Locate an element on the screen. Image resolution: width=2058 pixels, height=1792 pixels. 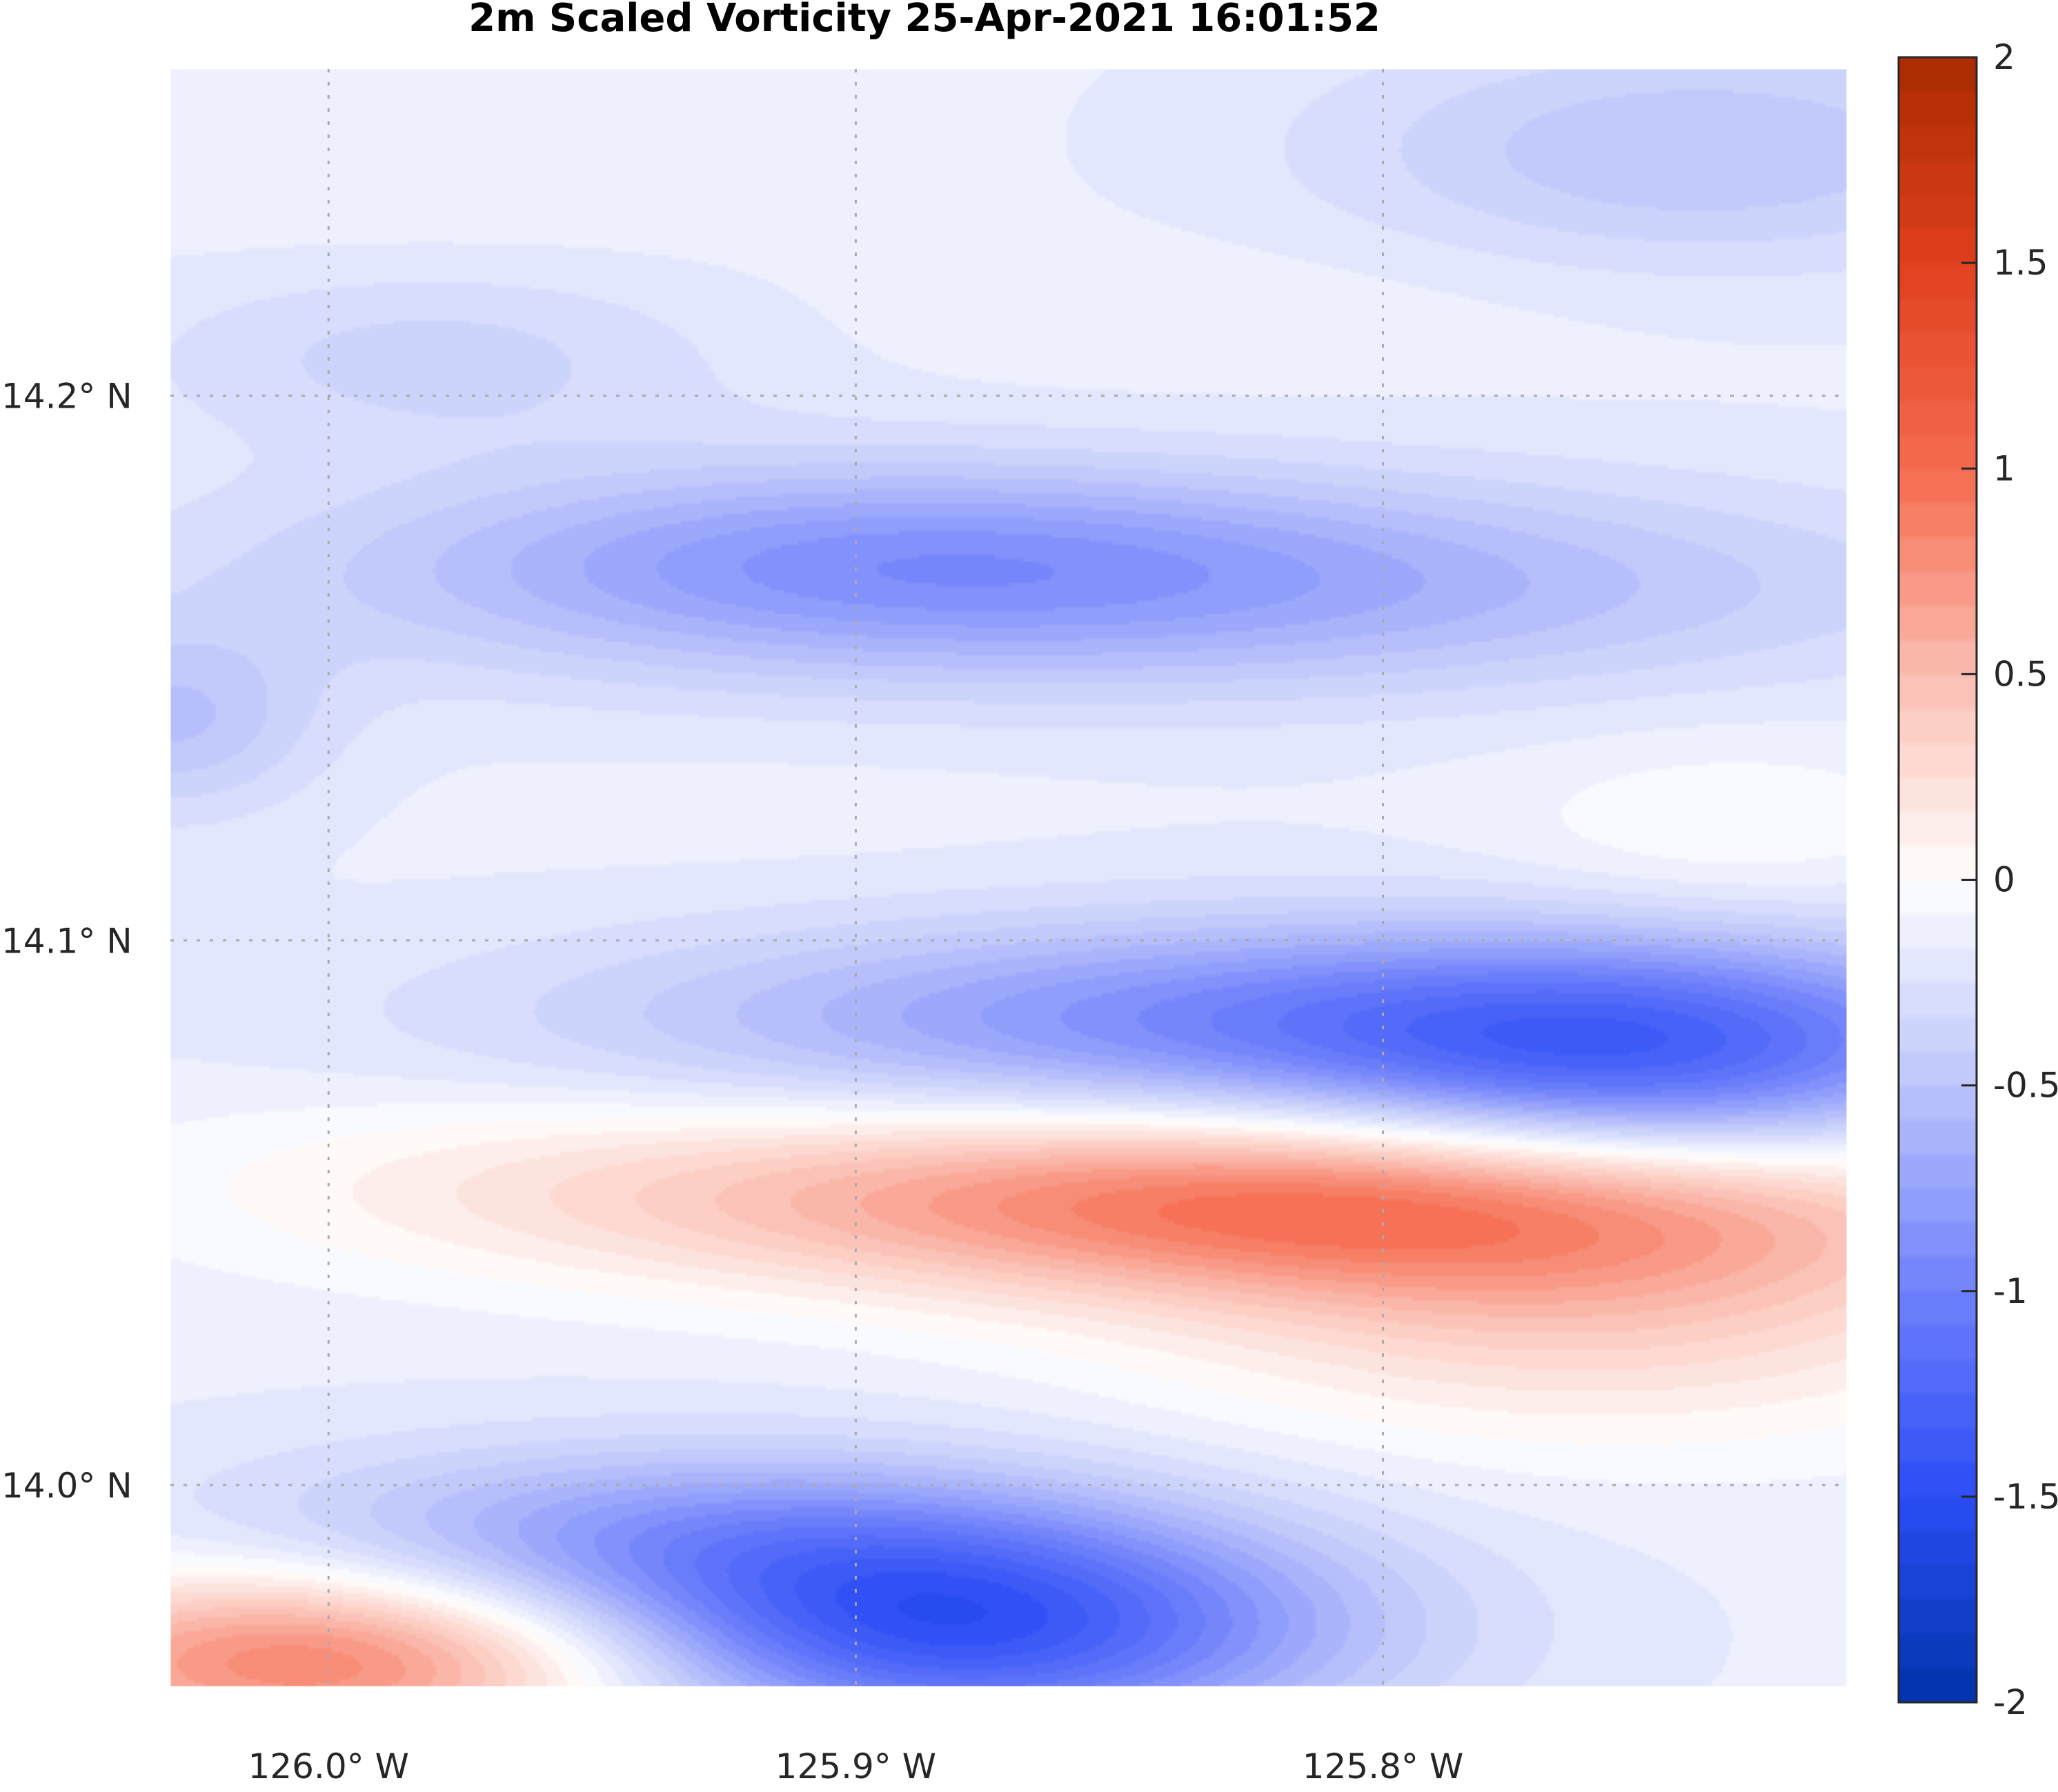
colorbar-tick-label: 2 is located at coordinates (2004, 57).